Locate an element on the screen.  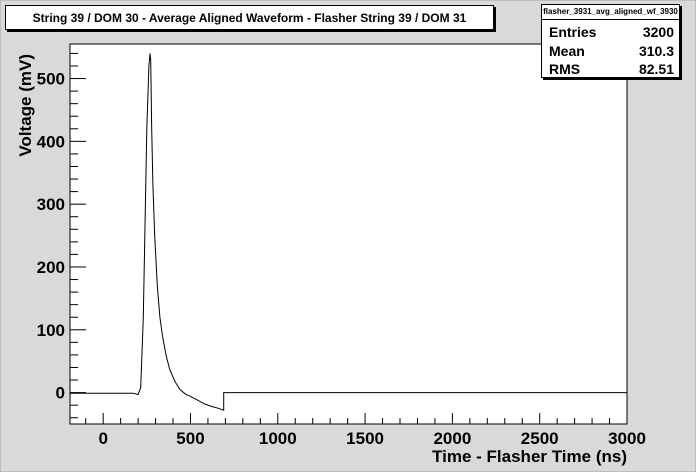
x-tick-label: 1000 is located at coordinates (278, 438).